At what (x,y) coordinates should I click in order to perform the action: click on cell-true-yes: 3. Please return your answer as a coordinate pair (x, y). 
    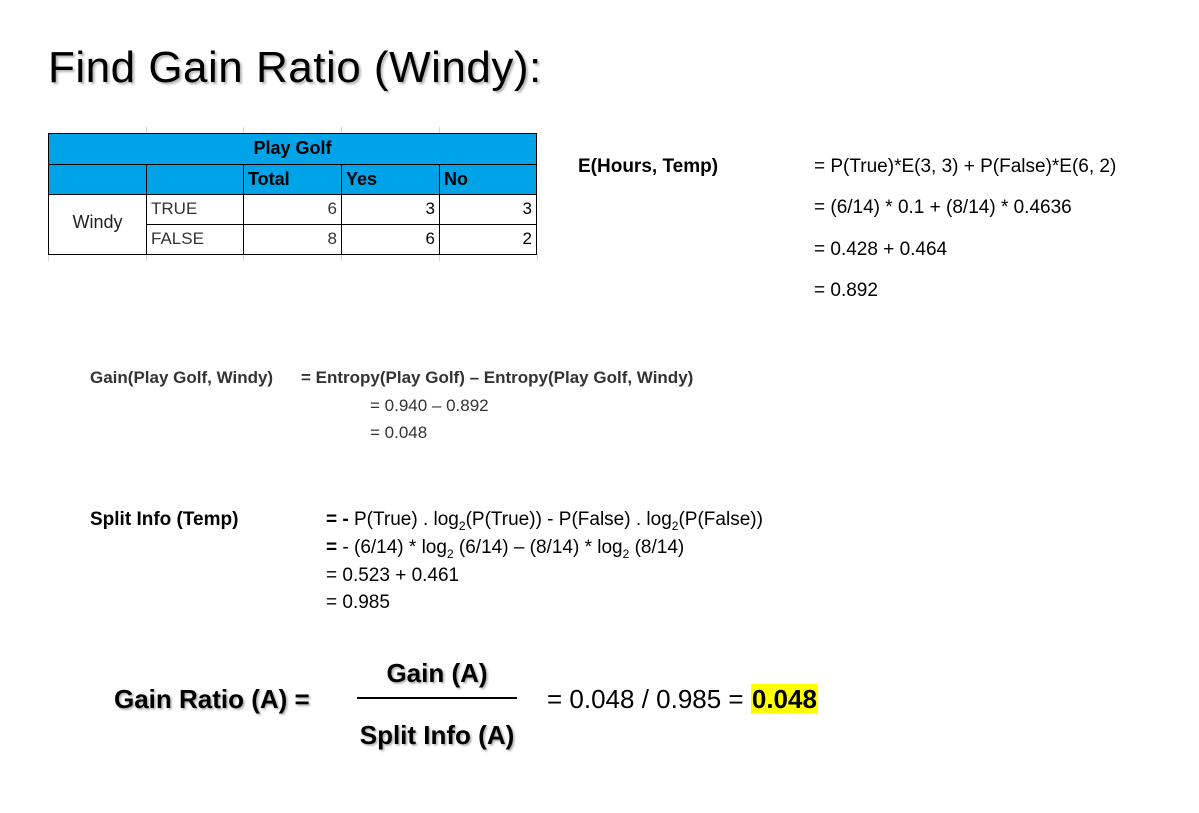
    Looking at the image, I should click on (430, 208).